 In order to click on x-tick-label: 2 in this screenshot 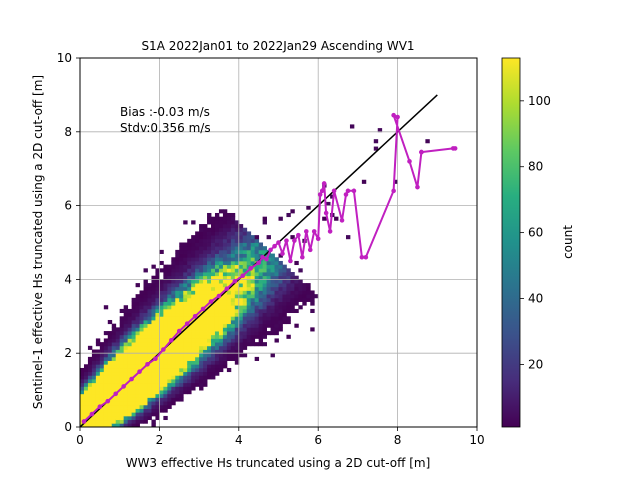, I will do `click(160, 440)`.